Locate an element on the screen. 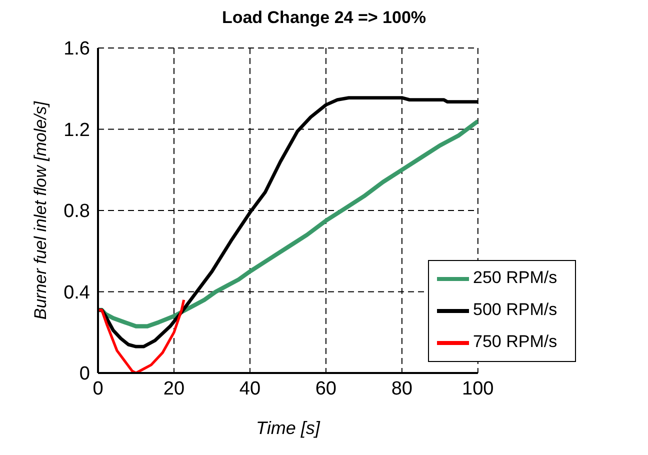 The height and width of the screenshot is (455, 648). x-tick-label: 100 is located at coordinates (478, 389).